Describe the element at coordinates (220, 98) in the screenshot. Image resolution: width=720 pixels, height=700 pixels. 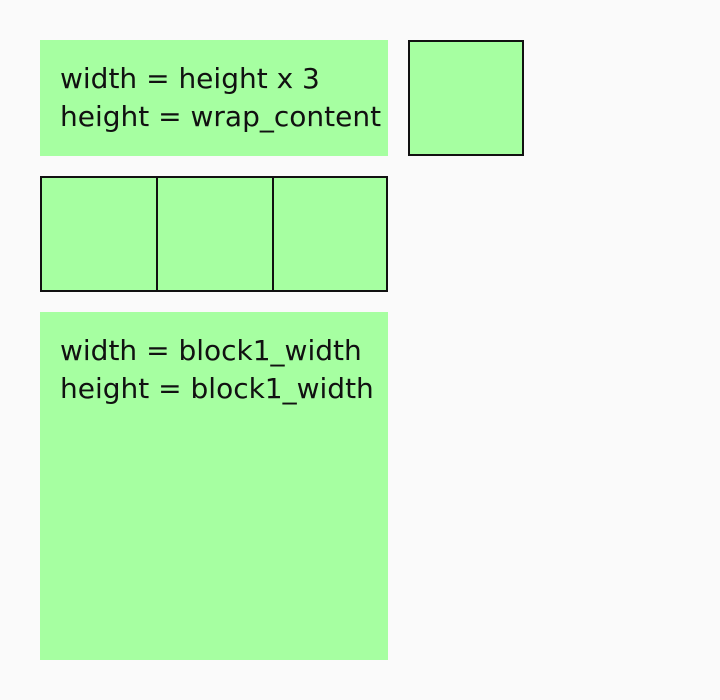
I see `block1-label: width = height x 3 height = wrap_content` at that location.